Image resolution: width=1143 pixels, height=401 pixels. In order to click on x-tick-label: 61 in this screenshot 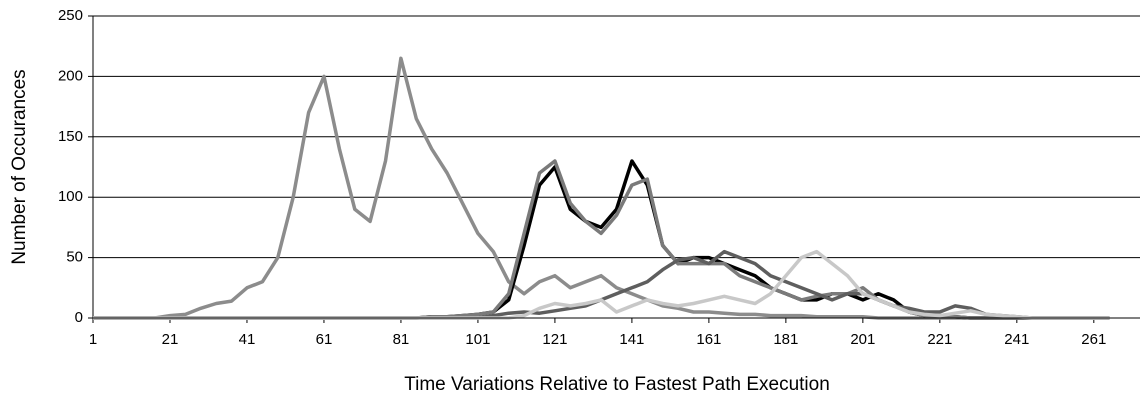, I will do `click(324, 339)`.